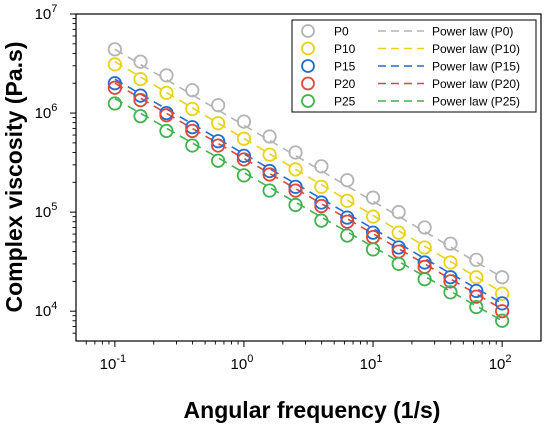 The image size is (550, 429). Describe the element at coordinates (14, 177) in the screenshot. I see `y-axis-label: Complex viscosity (Pa.s)` at that location.